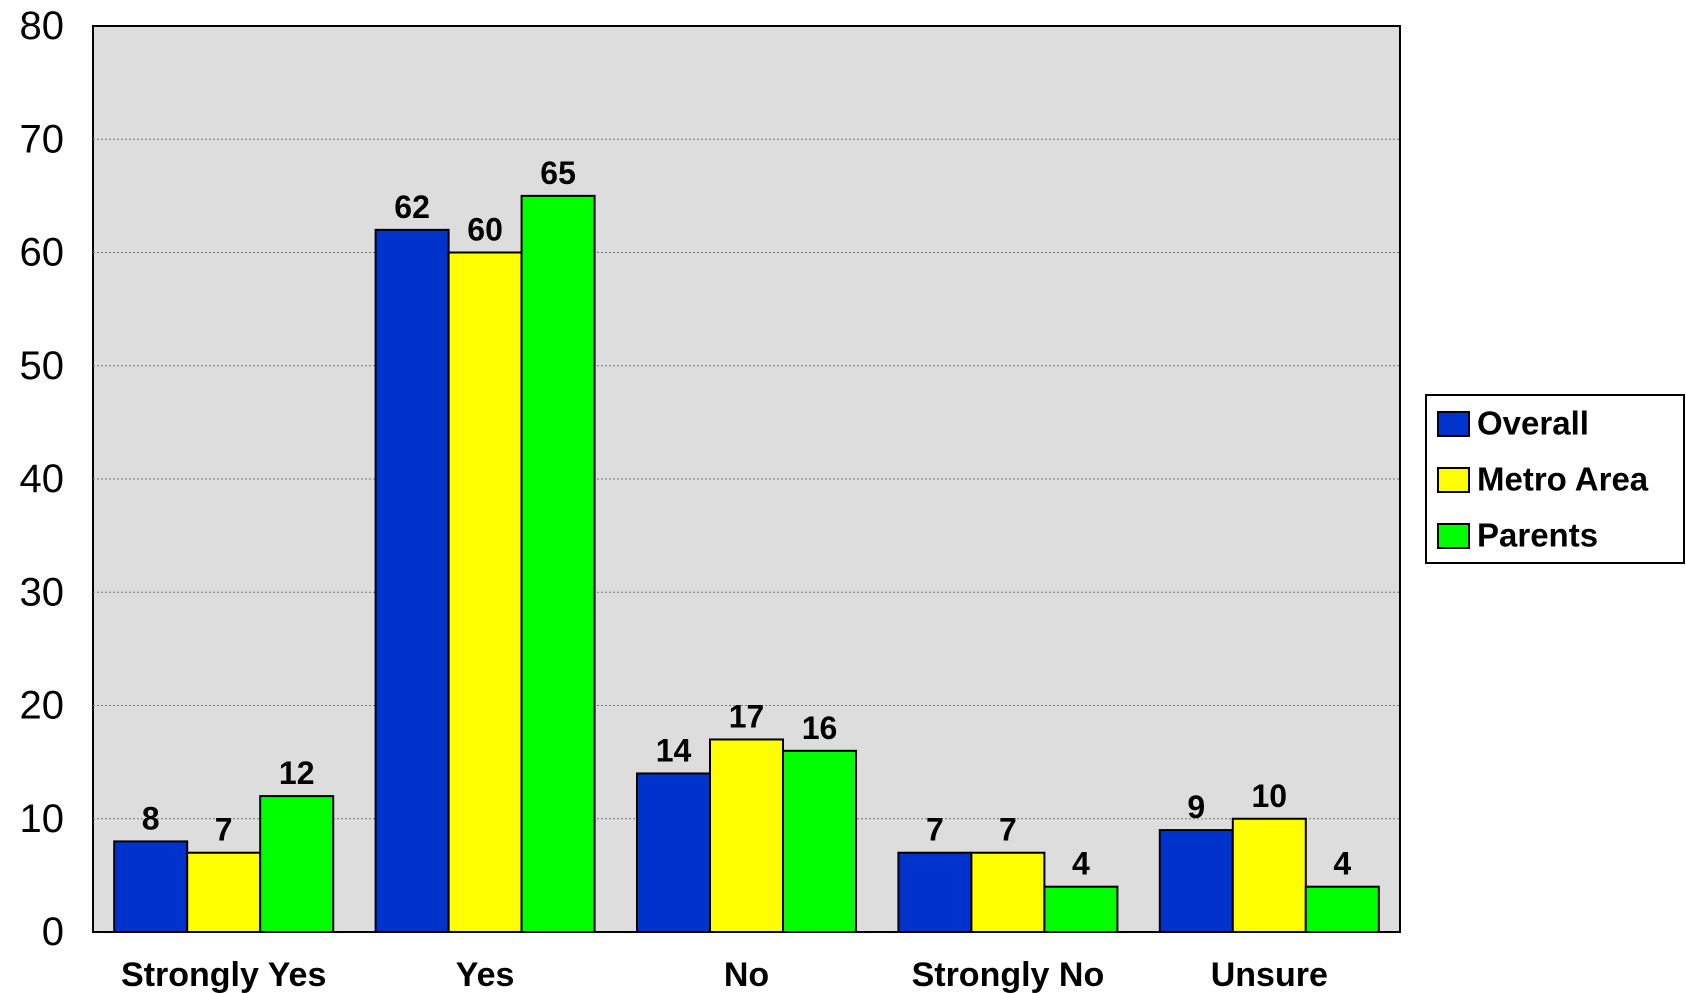  I want to click on data-label: 65, so click(558, 173).